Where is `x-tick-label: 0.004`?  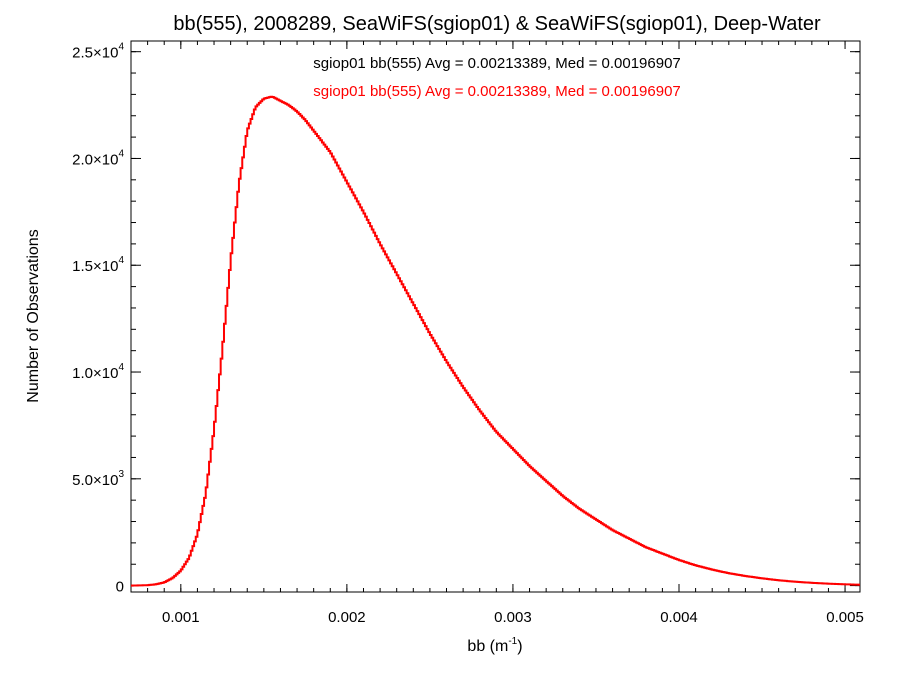
x-tick-label: 0.004 is located at coordinates (679, 617).